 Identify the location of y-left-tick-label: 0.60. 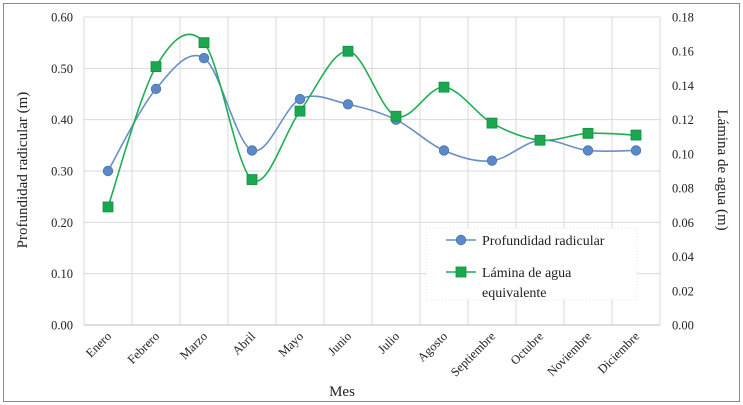
(62, 18).